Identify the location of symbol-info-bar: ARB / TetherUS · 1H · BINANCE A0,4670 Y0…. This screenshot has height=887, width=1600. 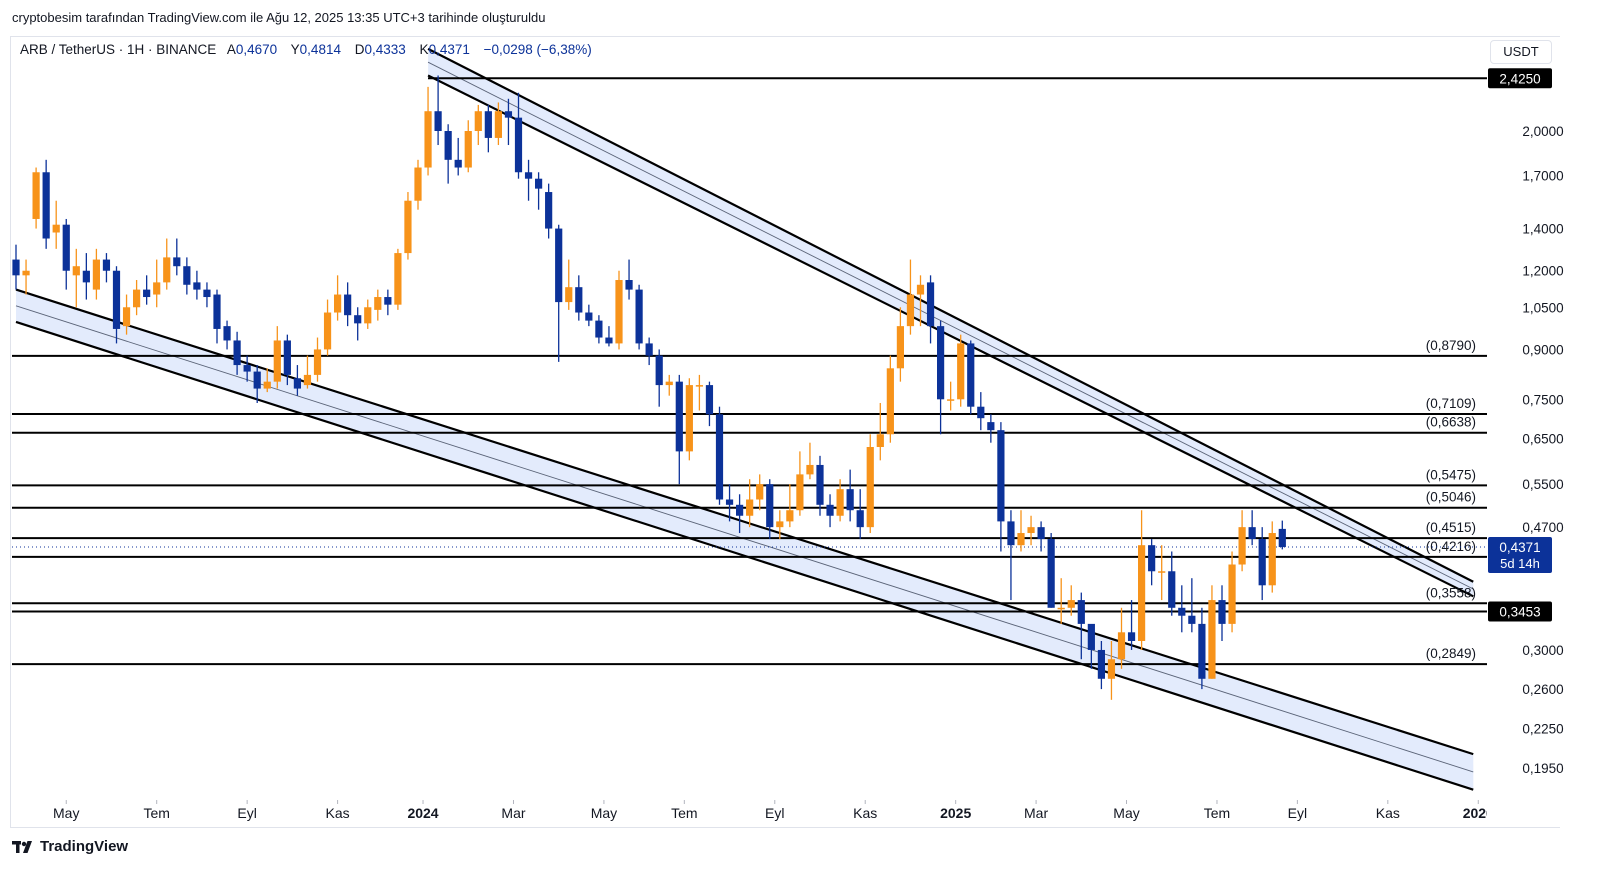
(306, 49).